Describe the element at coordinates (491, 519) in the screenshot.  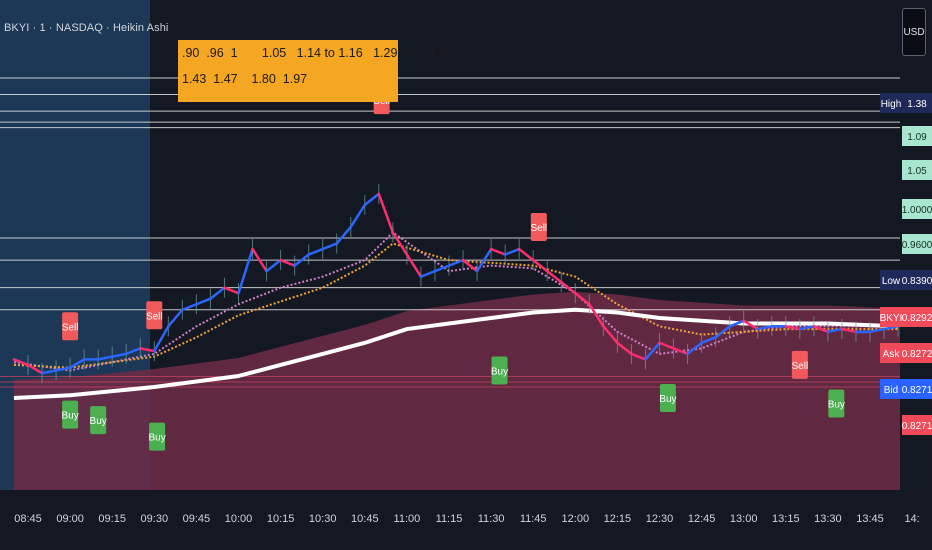
I see `x-tick-label: 11:30` at that location.